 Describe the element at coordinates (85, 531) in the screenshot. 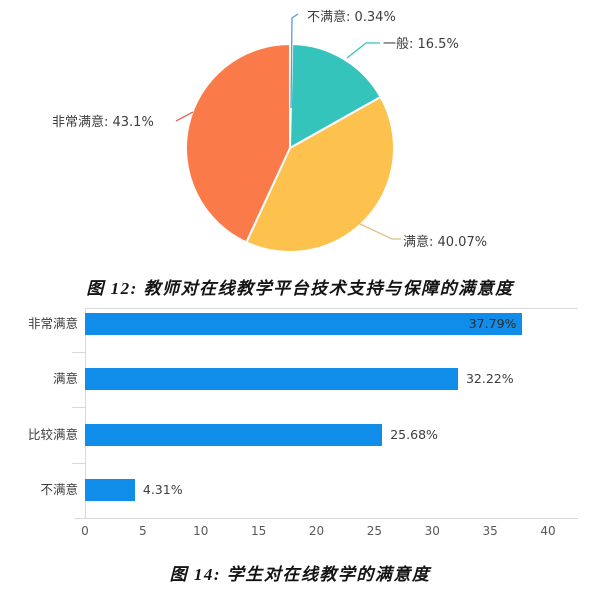

I see `x-tick-label-0: 0` at that location.